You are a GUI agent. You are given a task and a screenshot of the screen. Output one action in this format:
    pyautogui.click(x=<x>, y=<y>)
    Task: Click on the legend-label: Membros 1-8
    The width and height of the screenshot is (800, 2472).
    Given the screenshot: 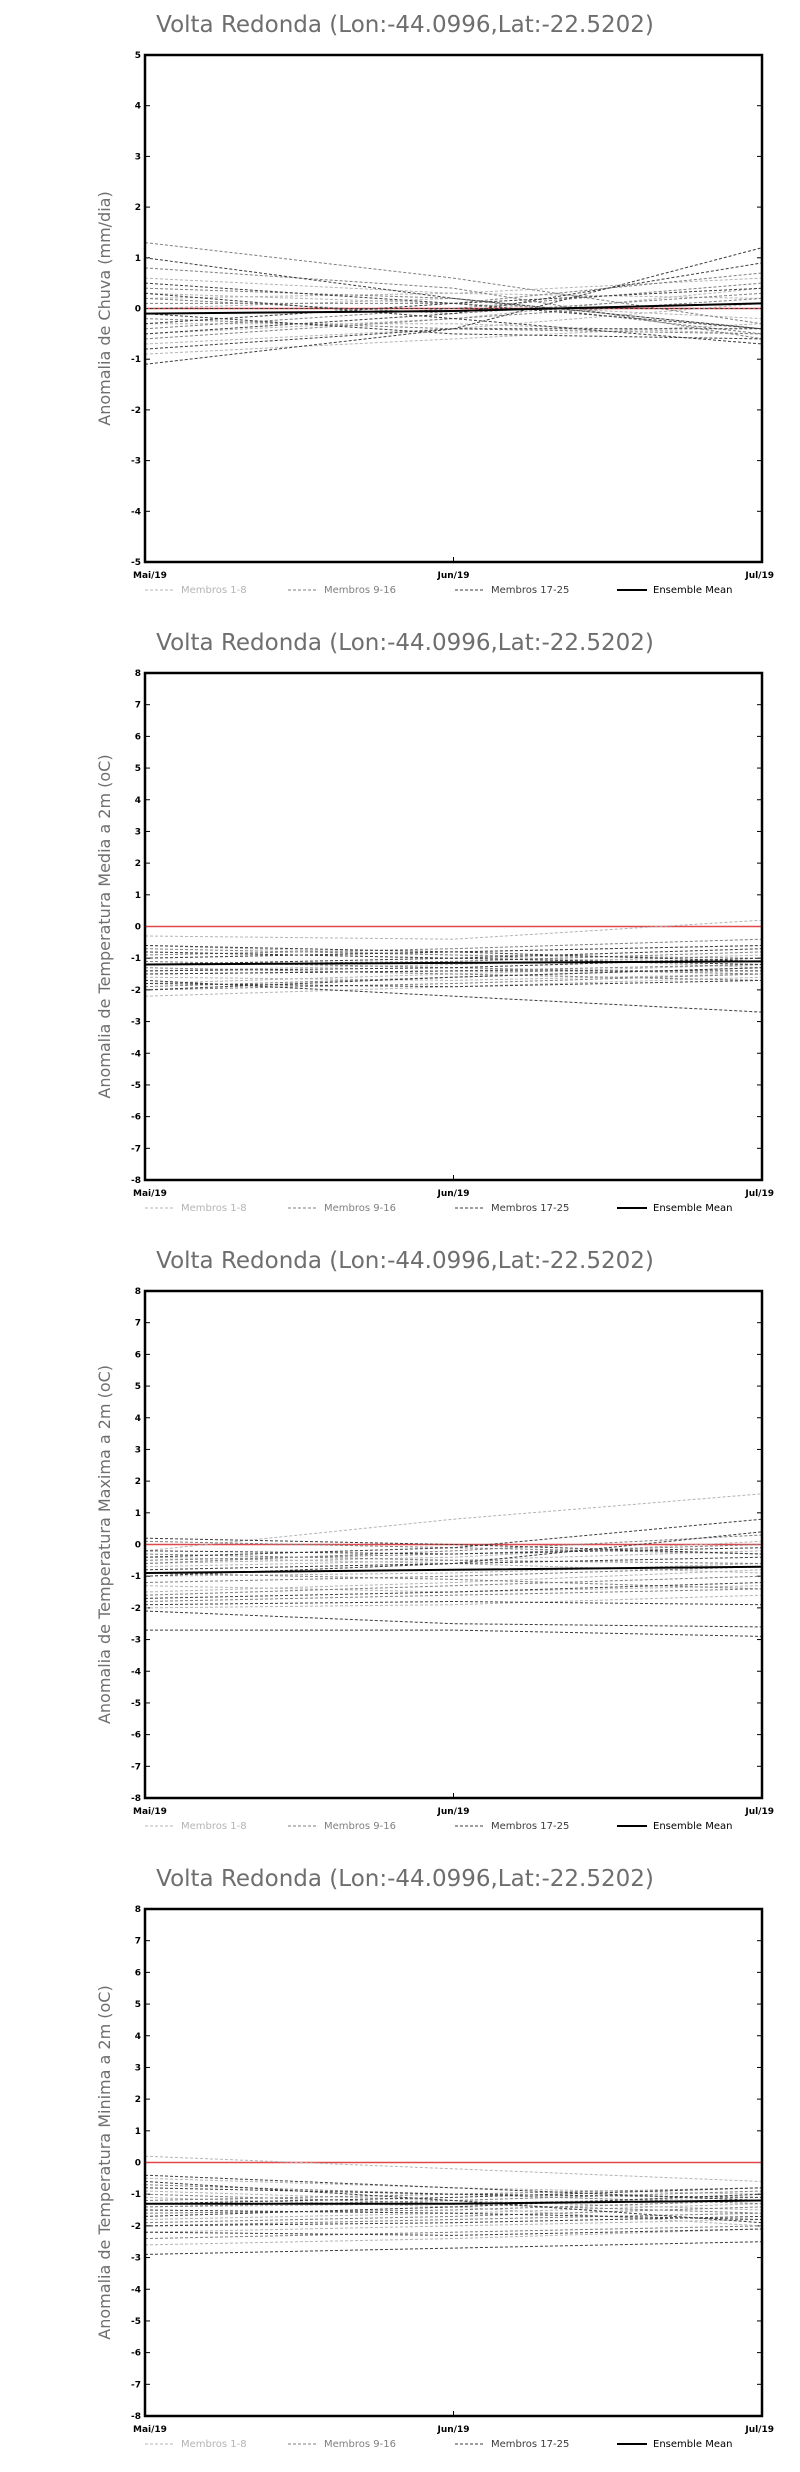 What is the action you would take?
    pyautogui.click(x=214, y=1826)
    